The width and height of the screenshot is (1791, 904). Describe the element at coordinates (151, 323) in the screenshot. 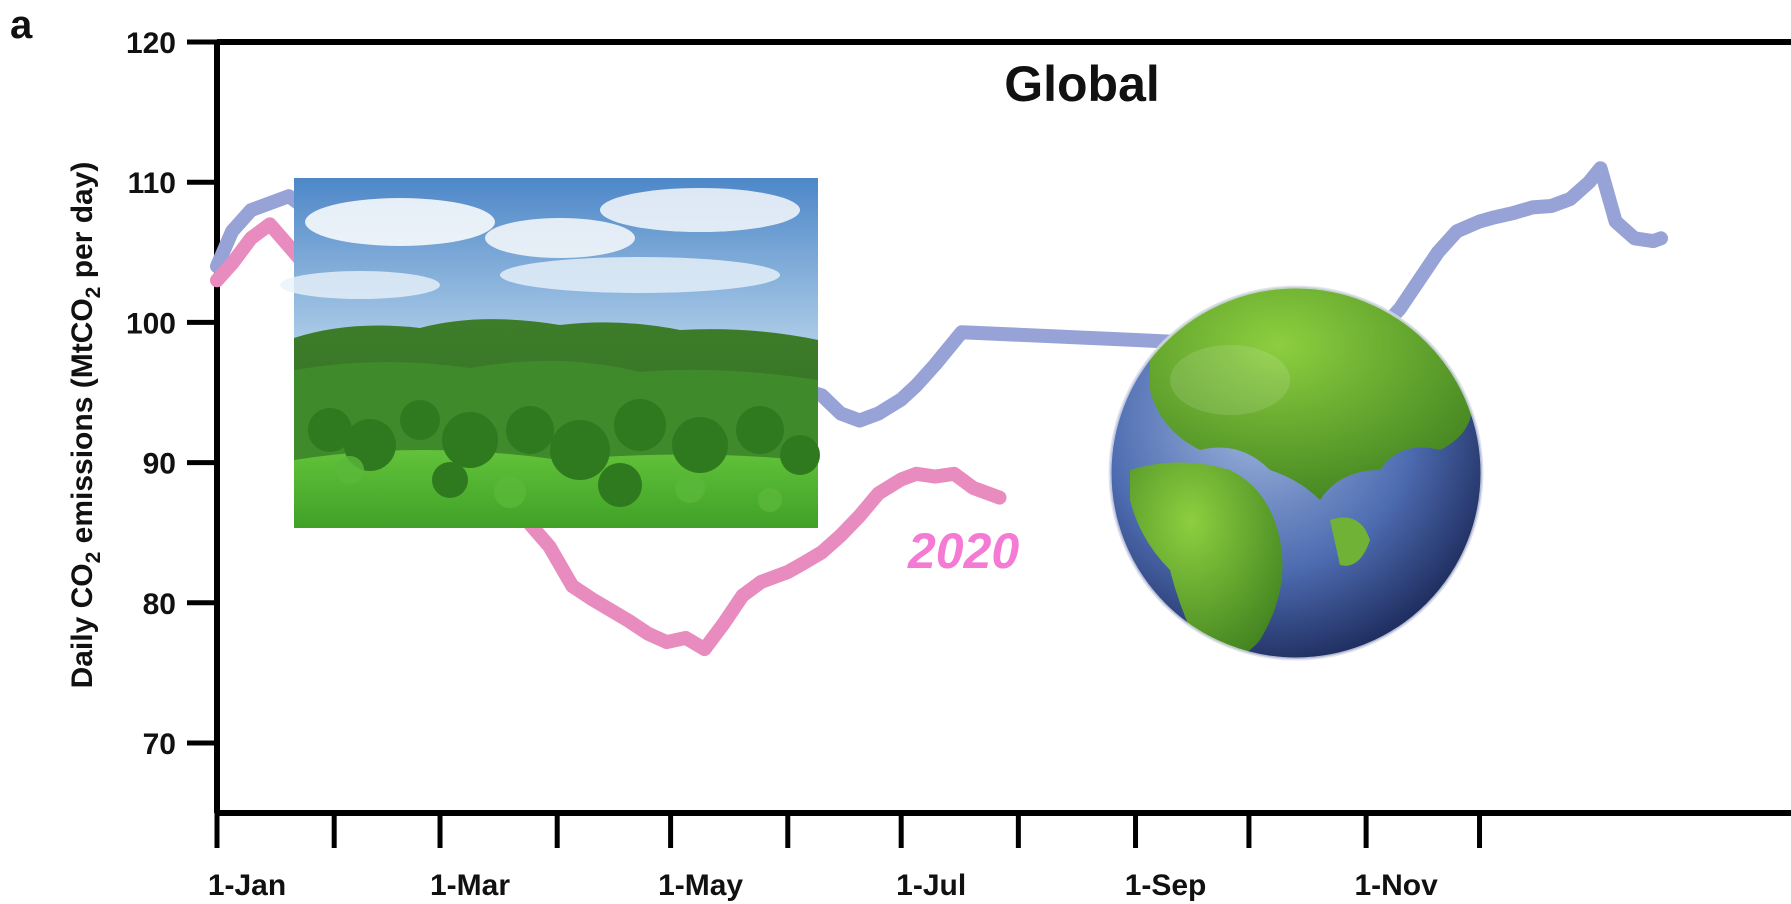

I see `y-tick-label: 100` at that location.